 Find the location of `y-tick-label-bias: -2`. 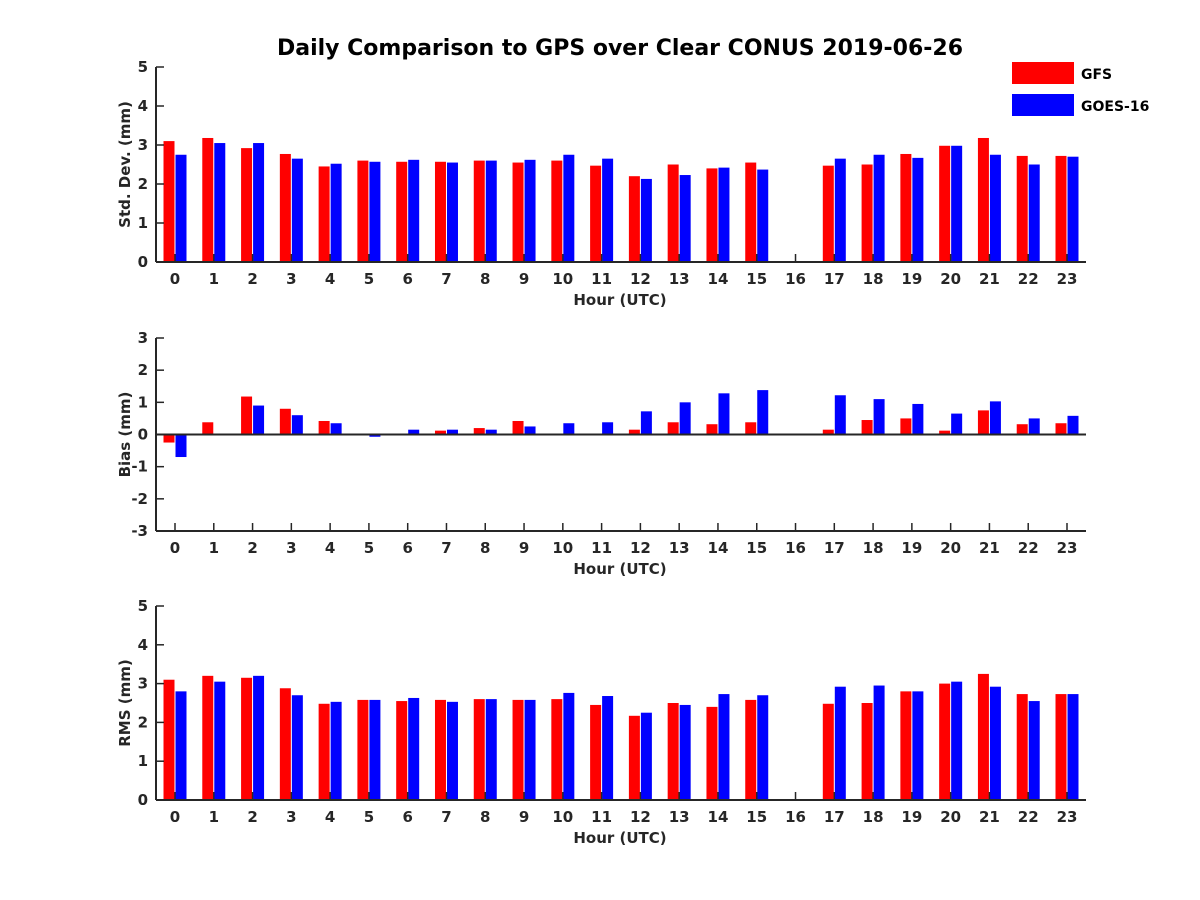

y-tick-label-bias: -2 is located at coordinates (139, 499).